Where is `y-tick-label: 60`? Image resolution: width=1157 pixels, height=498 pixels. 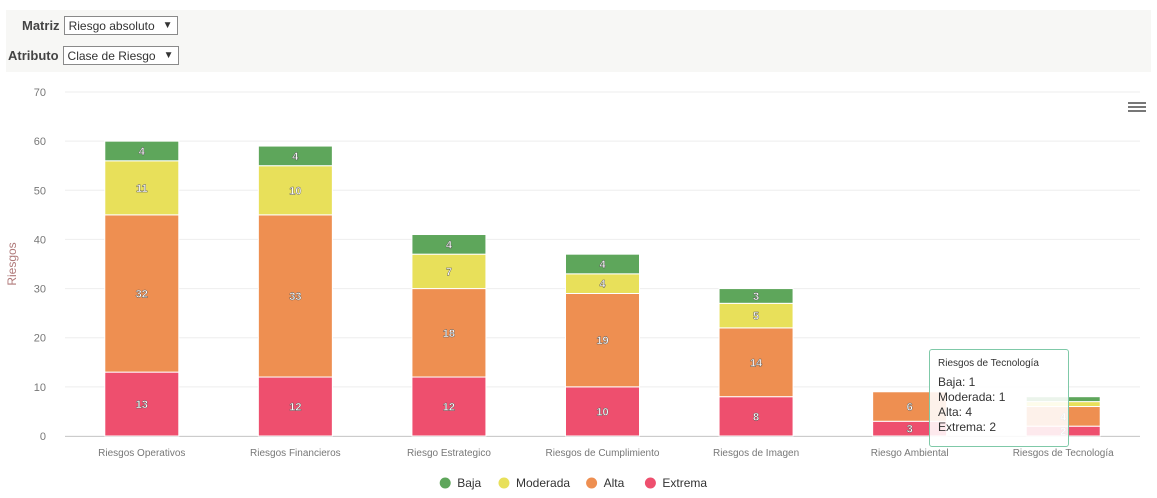
y-tick-label: 60 is located at coordinates (40, 142).